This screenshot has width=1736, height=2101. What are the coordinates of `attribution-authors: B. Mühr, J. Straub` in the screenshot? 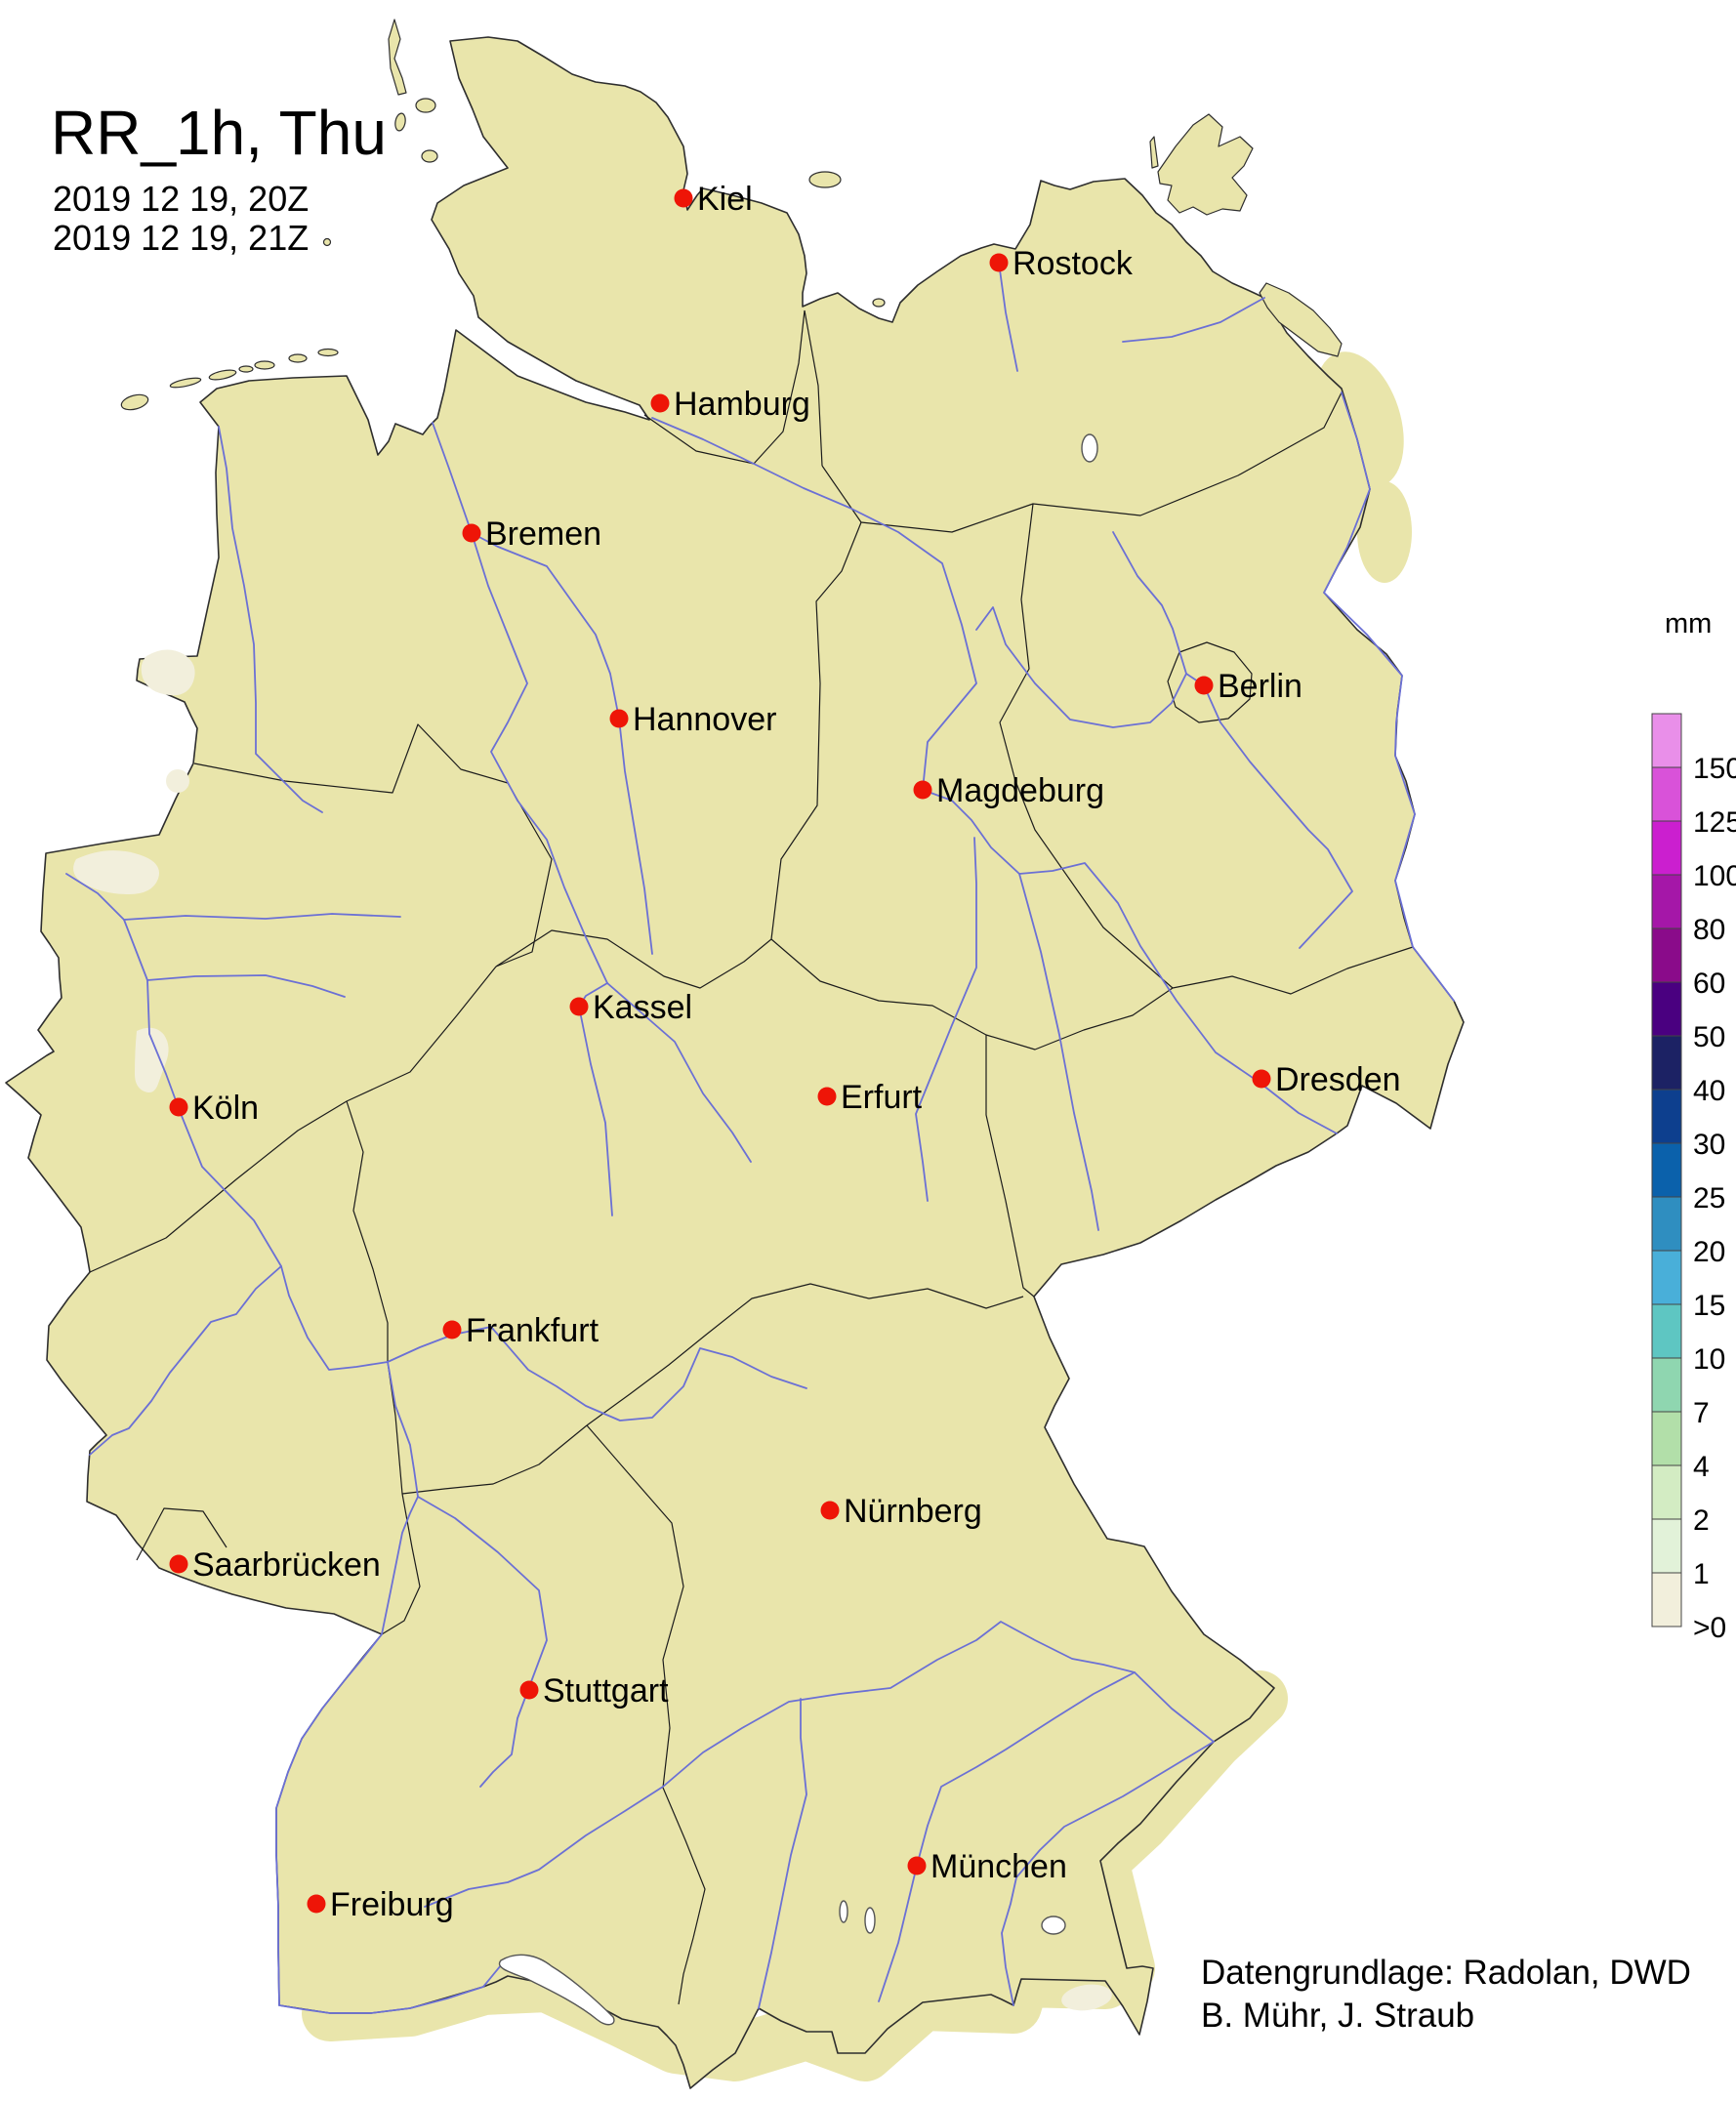 It's located at (1337, 2016).